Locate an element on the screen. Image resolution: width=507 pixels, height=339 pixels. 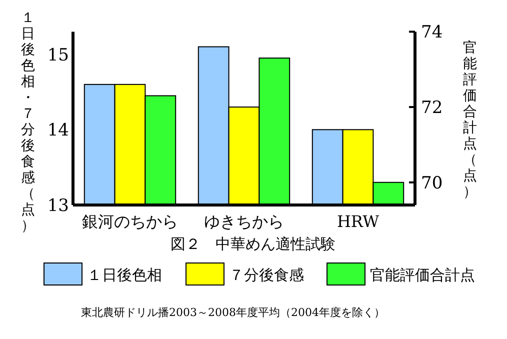
legend-label: 官能評価合計点 is located at coordinates (422, 275).